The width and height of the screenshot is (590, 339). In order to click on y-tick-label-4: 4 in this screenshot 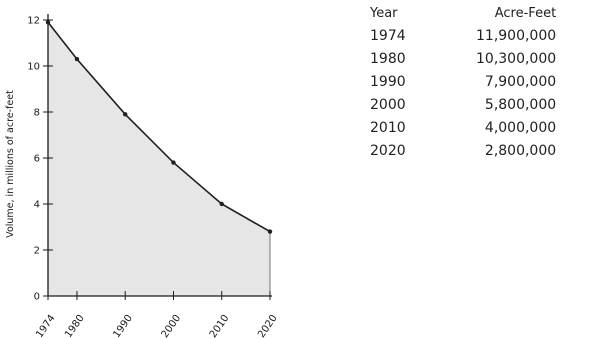, I will do `click(37, 205)`.